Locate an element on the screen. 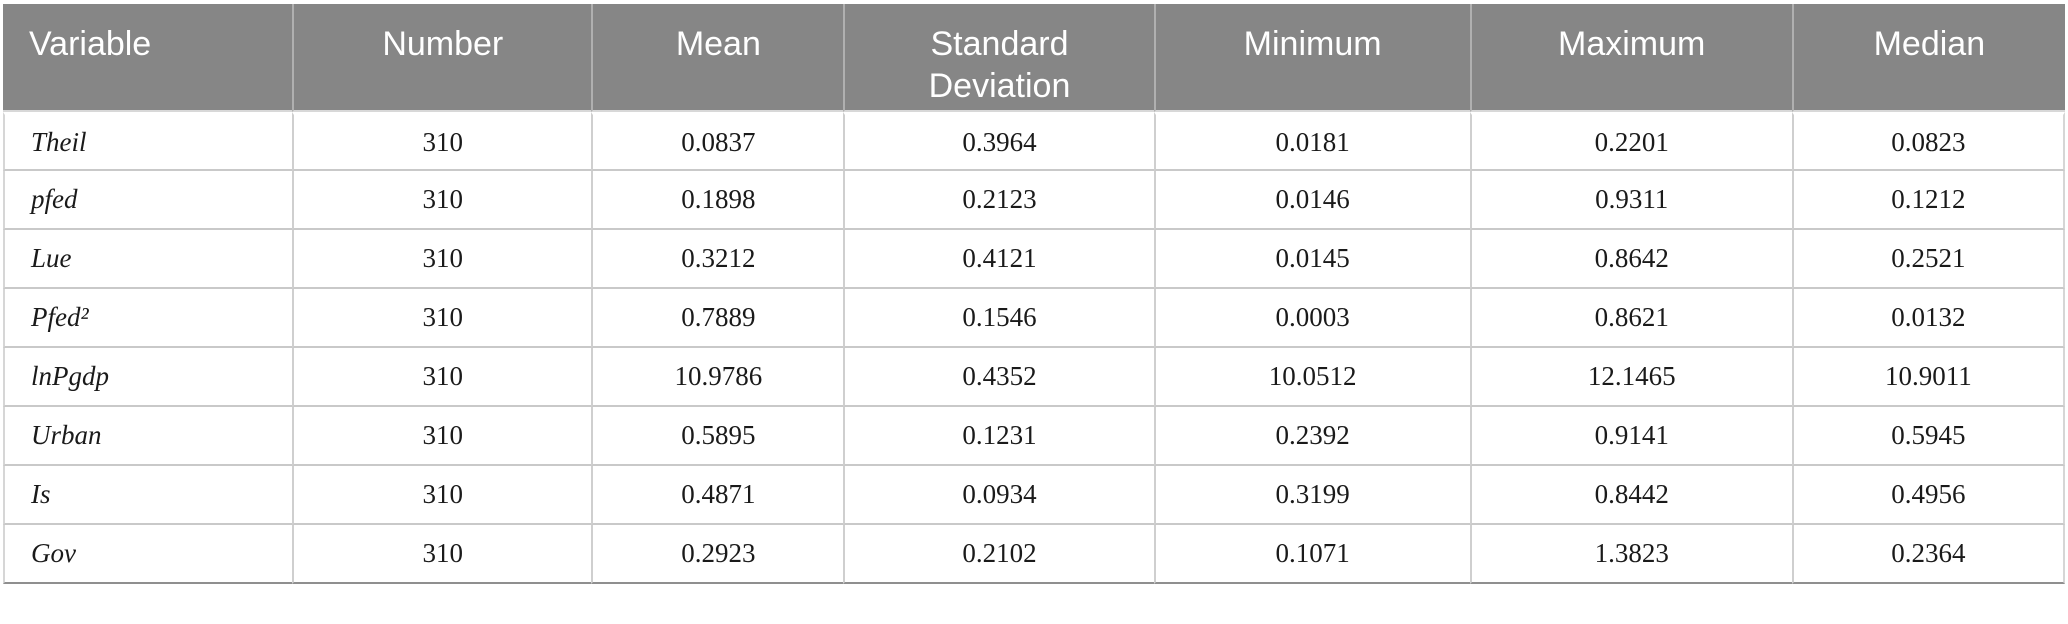  cell-mean: 0.0837 is located at coordinates (717, 141).